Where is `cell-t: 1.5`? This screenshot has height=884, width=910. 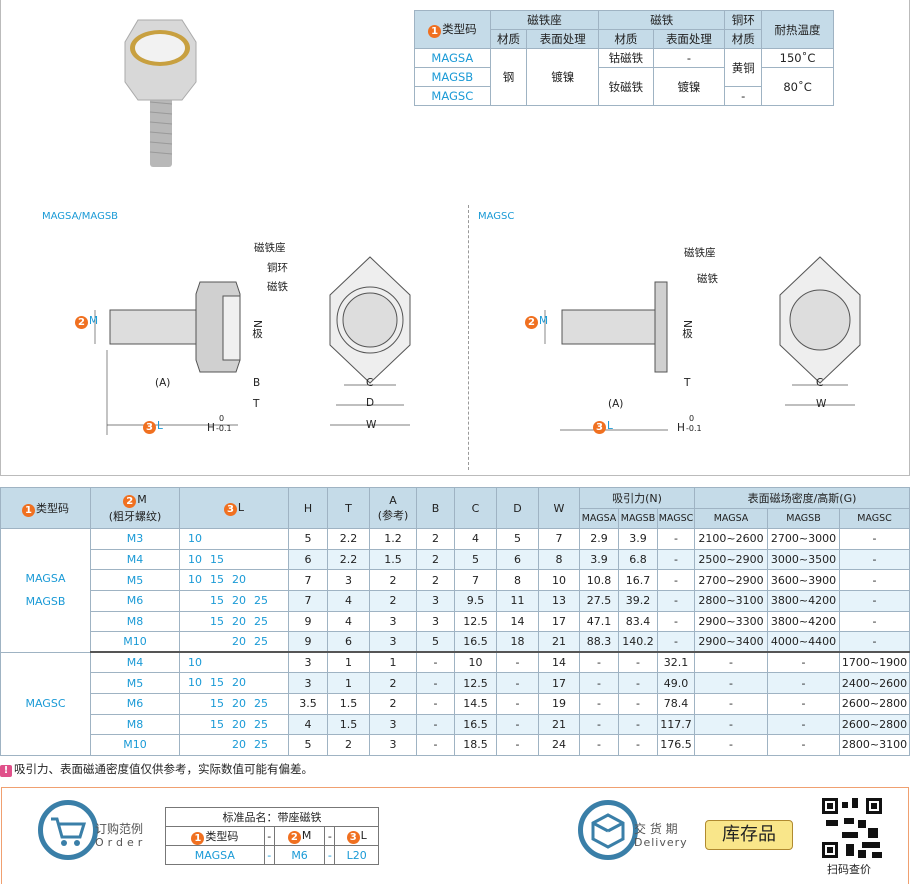 cell-t: 1.5 is located at coordinates (348, 724).